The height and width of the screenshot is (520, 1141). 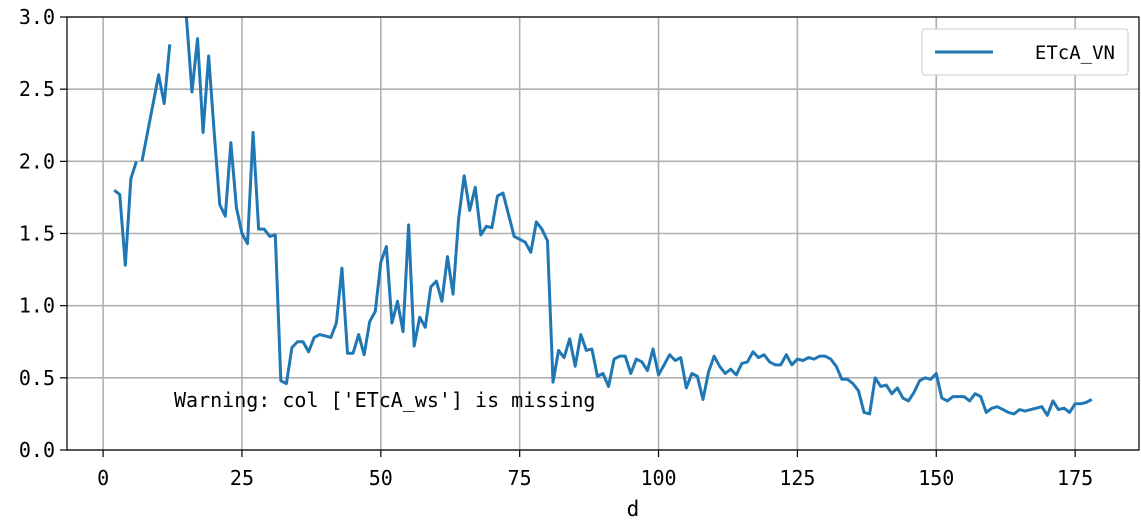 What do you see at coordinates (1075, 53) in the screenshot?
I see `legend-label: ETcA_VN` at bounding box center [1075, 53].